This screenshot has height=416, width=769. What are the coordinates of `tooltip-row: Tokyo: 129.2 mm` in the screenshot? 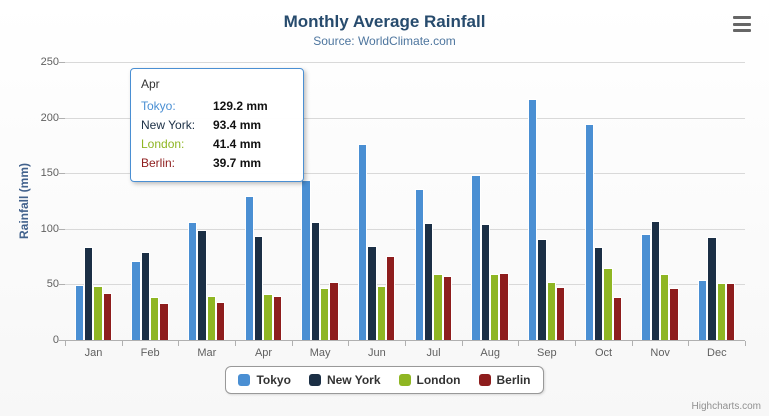 It's located at (217, 106).